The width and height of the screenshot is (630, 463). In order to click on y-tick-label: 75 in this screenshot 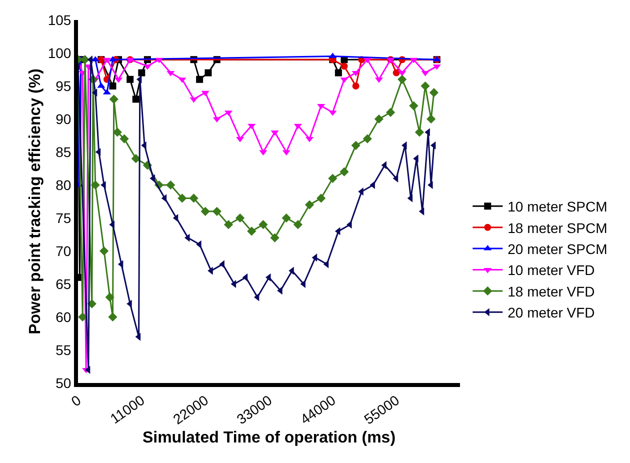, I will do `click(64, 218)`.